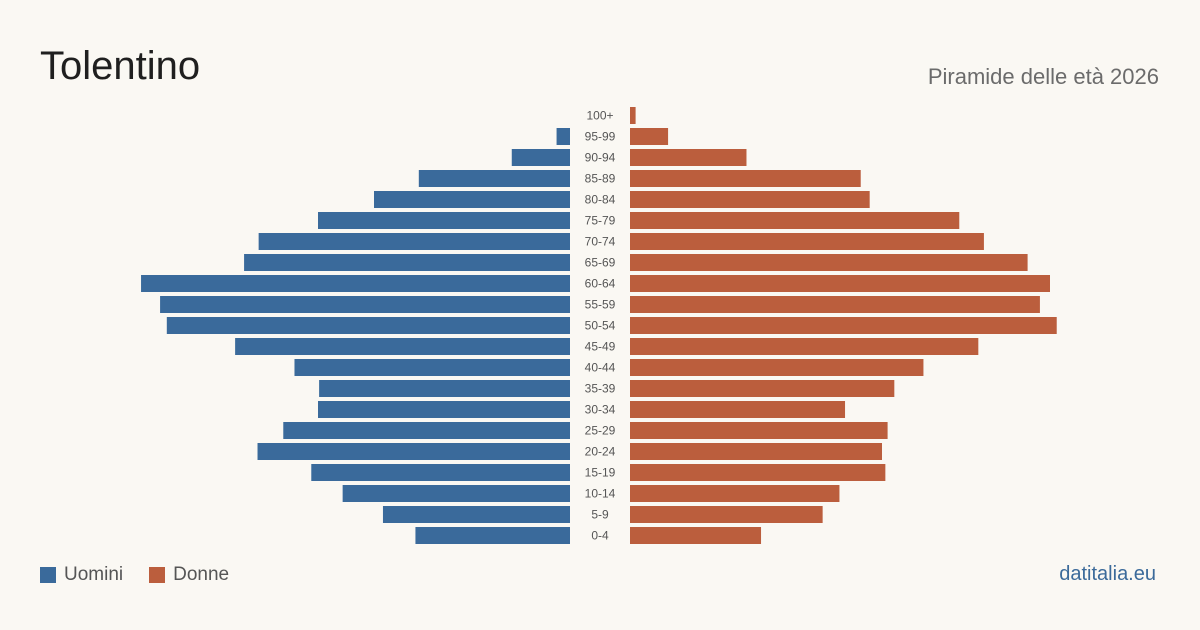  I want to click on age-label-55-59: 55-59, so click(600, 305).